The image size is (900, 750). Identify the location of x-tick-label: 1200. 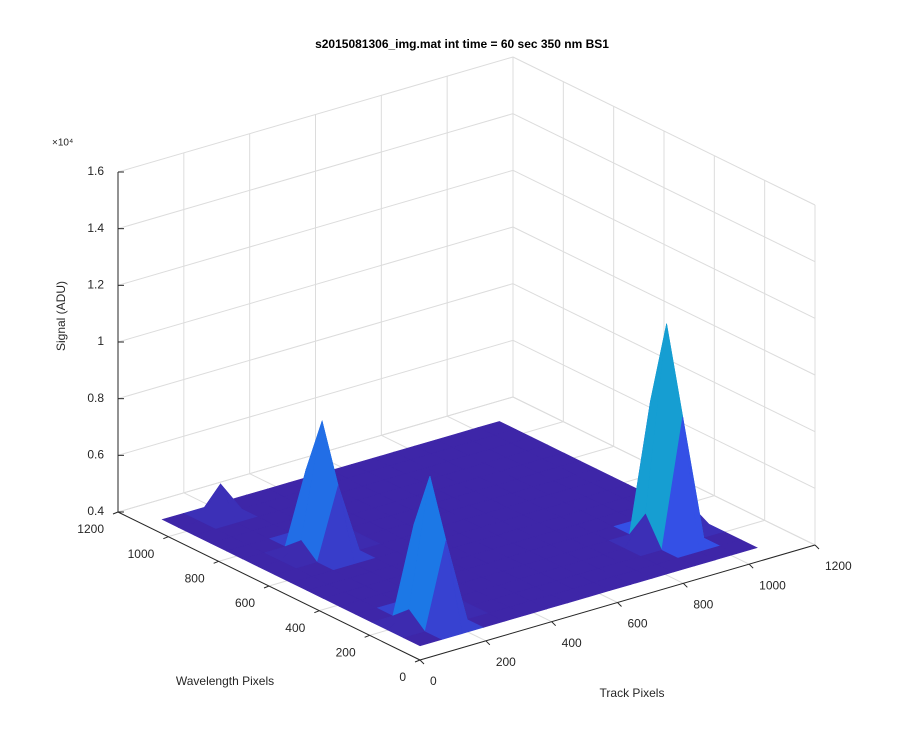
(838, 566).